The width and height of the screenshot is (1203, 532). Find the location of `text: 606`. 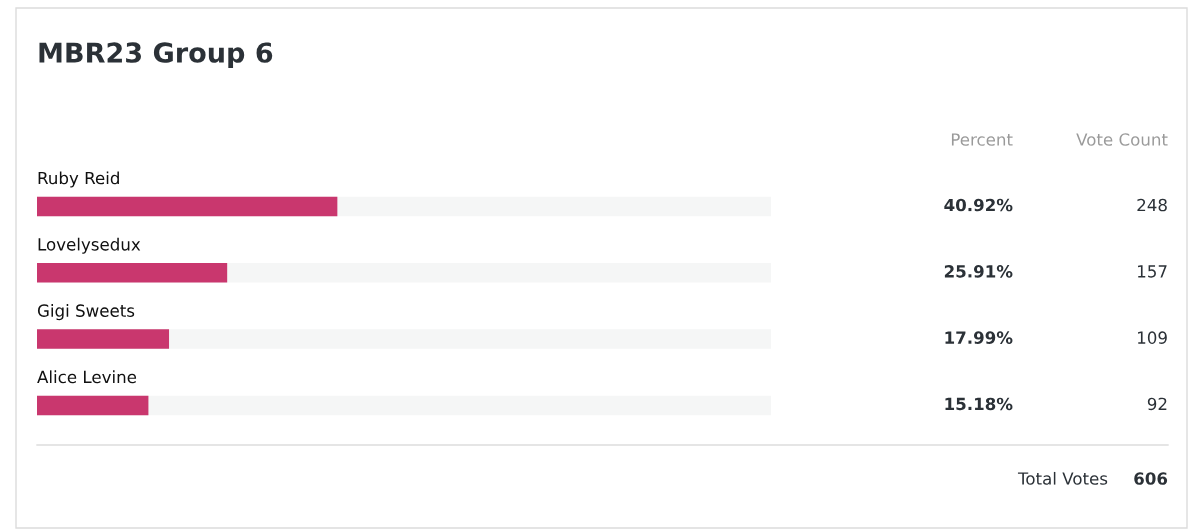

text: 606 is located at coordinates (1151, 478).